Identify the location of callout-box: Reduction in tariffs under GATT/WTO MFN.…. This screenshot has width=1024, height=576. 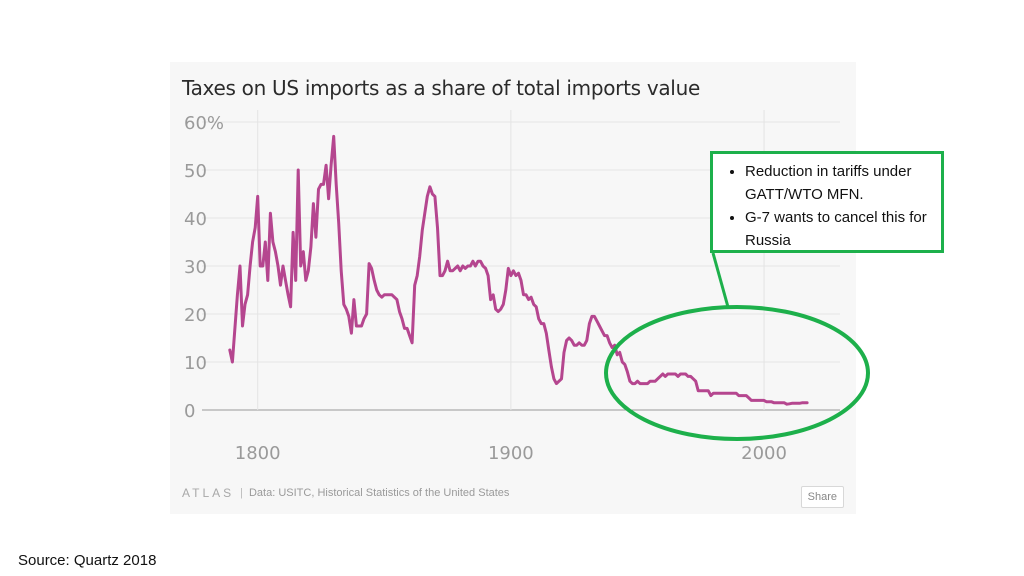
(827, 202).